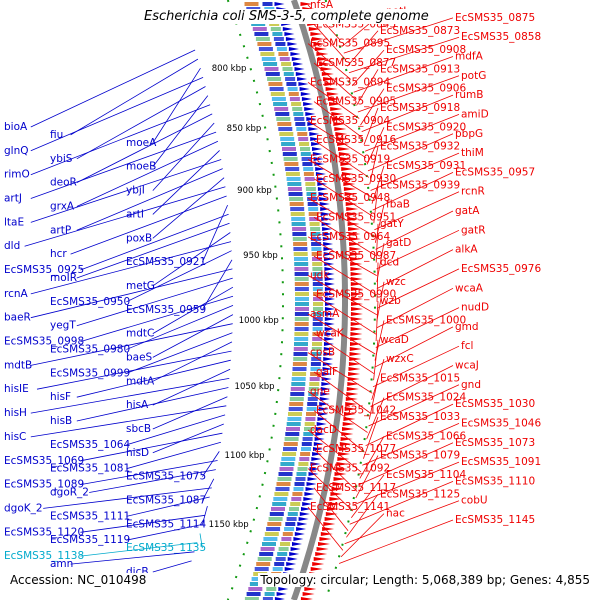 This screenshot has width=600, height=600. I want to click on gene-label-forward: dacD, so click(323, 430).